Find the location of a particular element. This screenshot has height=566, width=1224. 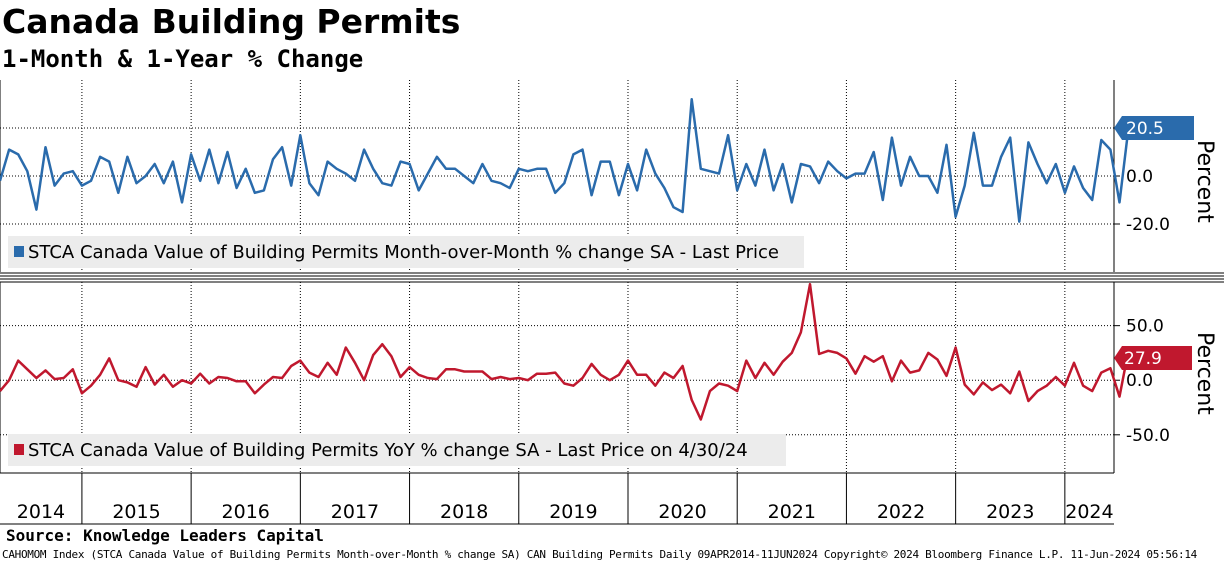

mom-y-tick-label: 0.0 is located at coordinates (1139, 177).